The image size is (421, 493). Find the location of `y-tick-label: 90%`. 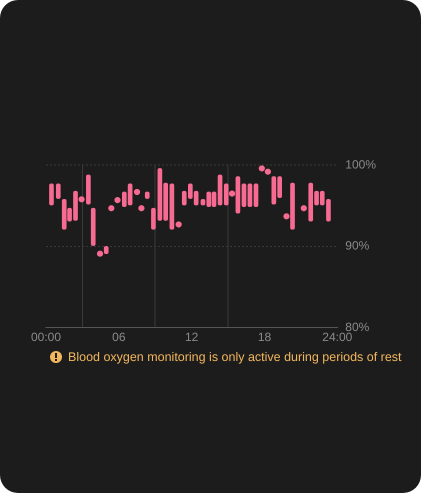

y-tick-label: 90% is located at coordinates (357, 245).